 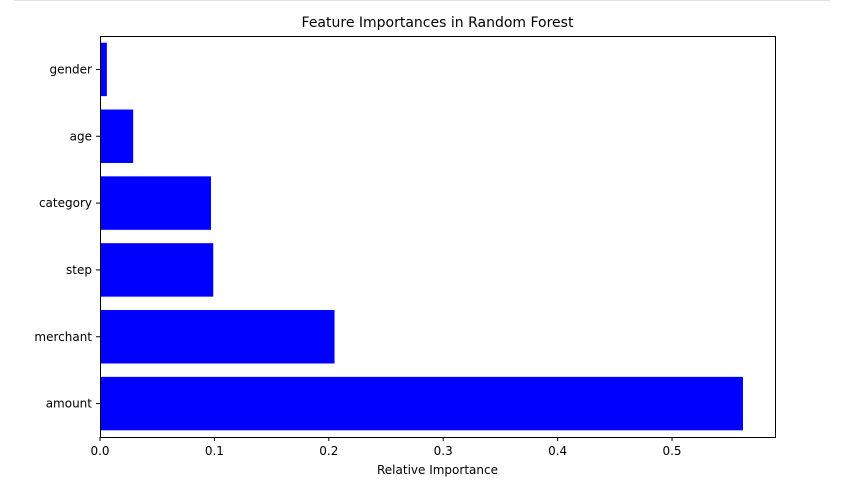 What do you see at coordinates (117, 136) in the screenshot?
I see `bar-age` at bounding box center [117, 136].